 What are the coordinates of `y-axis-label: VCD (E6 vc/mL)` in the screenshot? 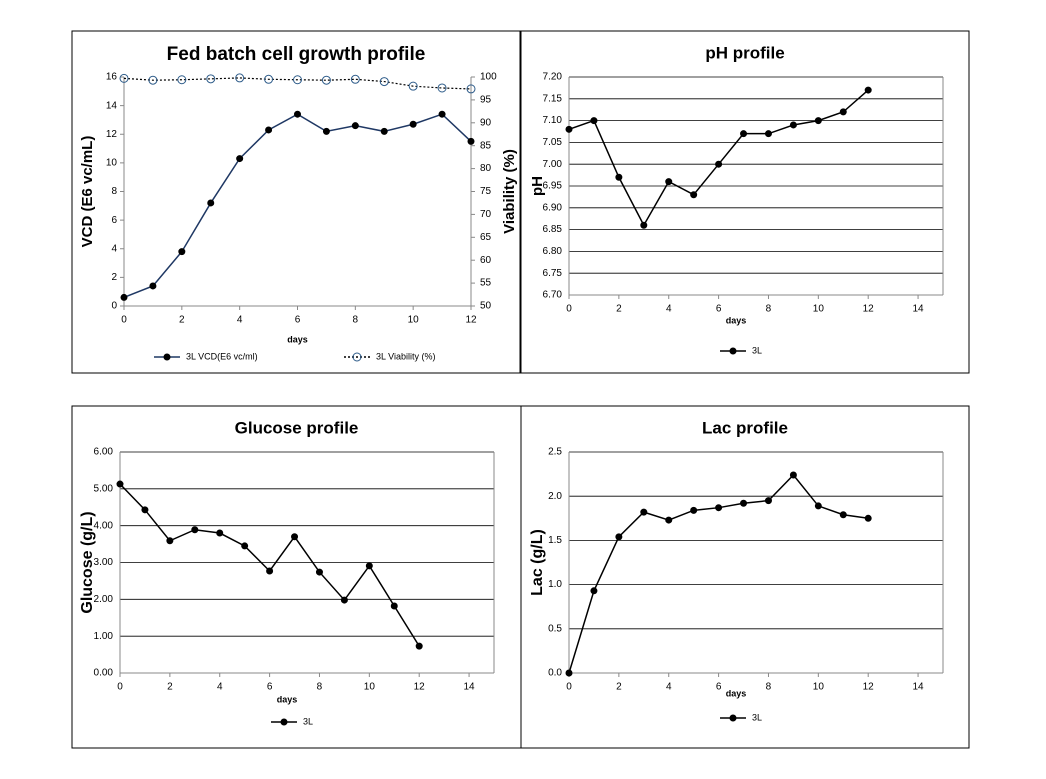 It's located at (87, 192).